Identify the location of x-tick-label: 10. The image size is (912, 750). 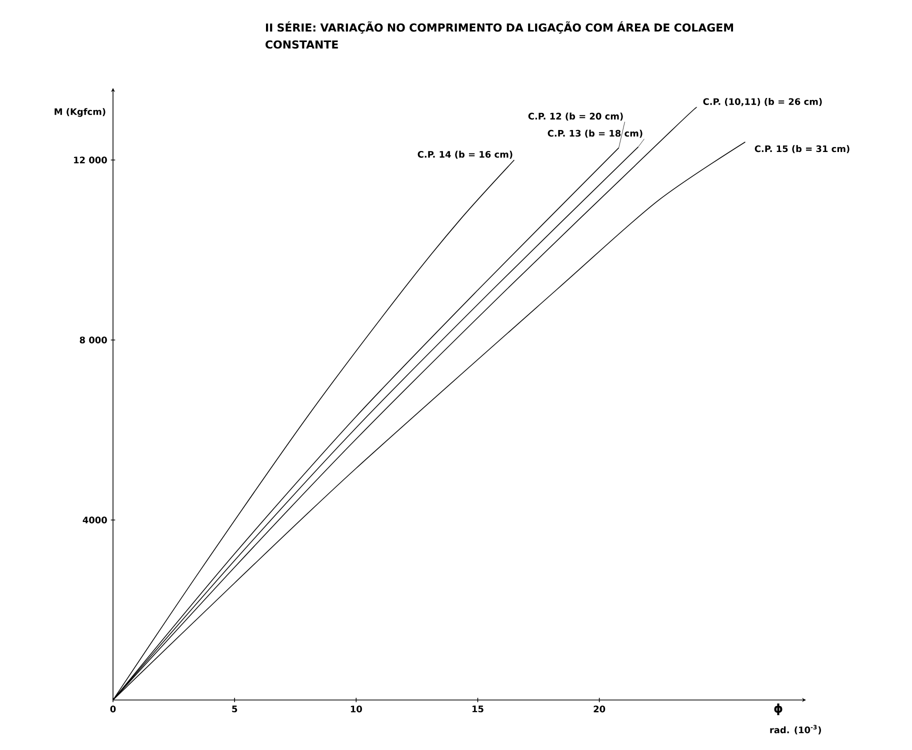
(356, 709).